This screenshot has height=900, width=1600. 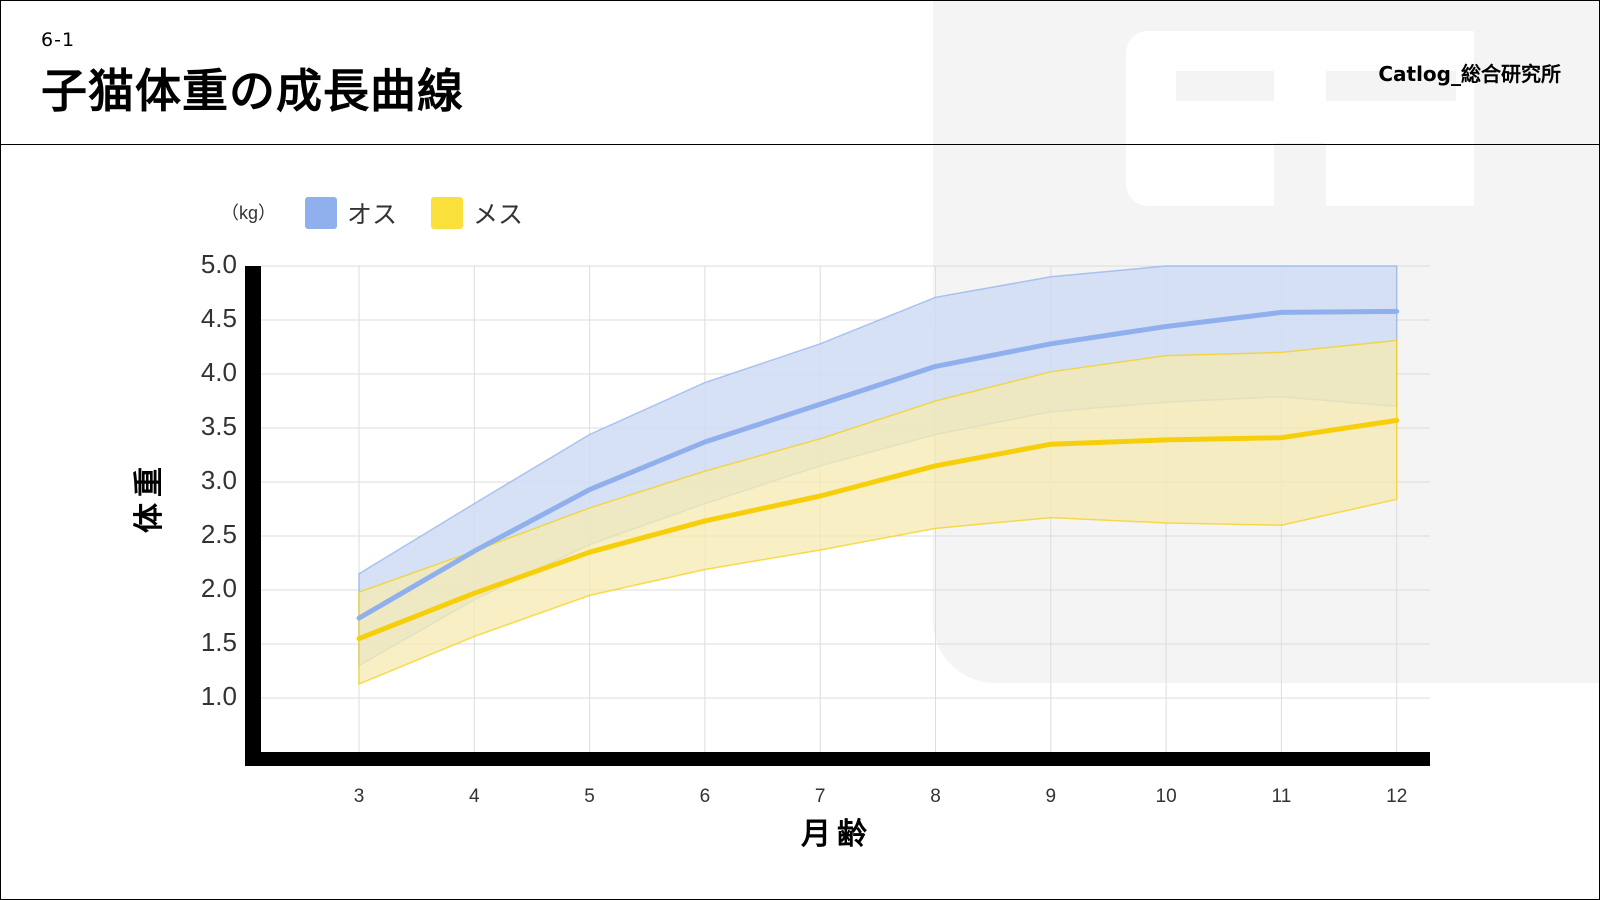 What do you see at coordinates (1396, 796) in the screenshot?
I see `x-tick-label: 12` at bounding box center [1396, 796].